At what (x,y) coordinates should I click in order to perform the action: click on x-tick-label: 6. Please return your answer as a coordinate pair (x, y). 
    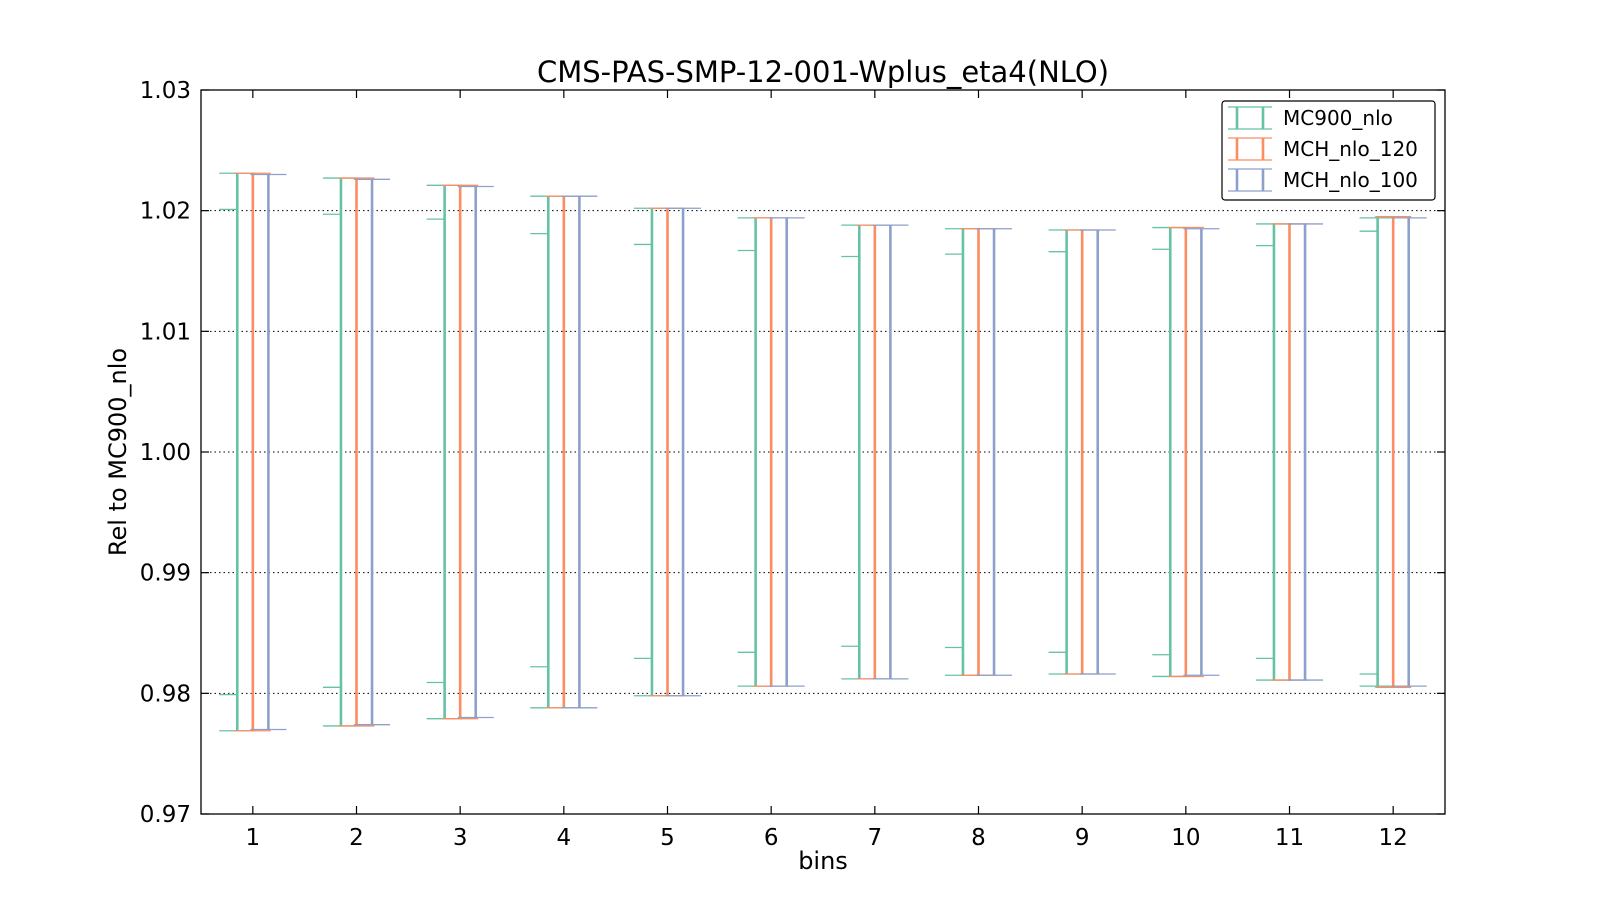
    Looking at the image, I should click on (771, 838).